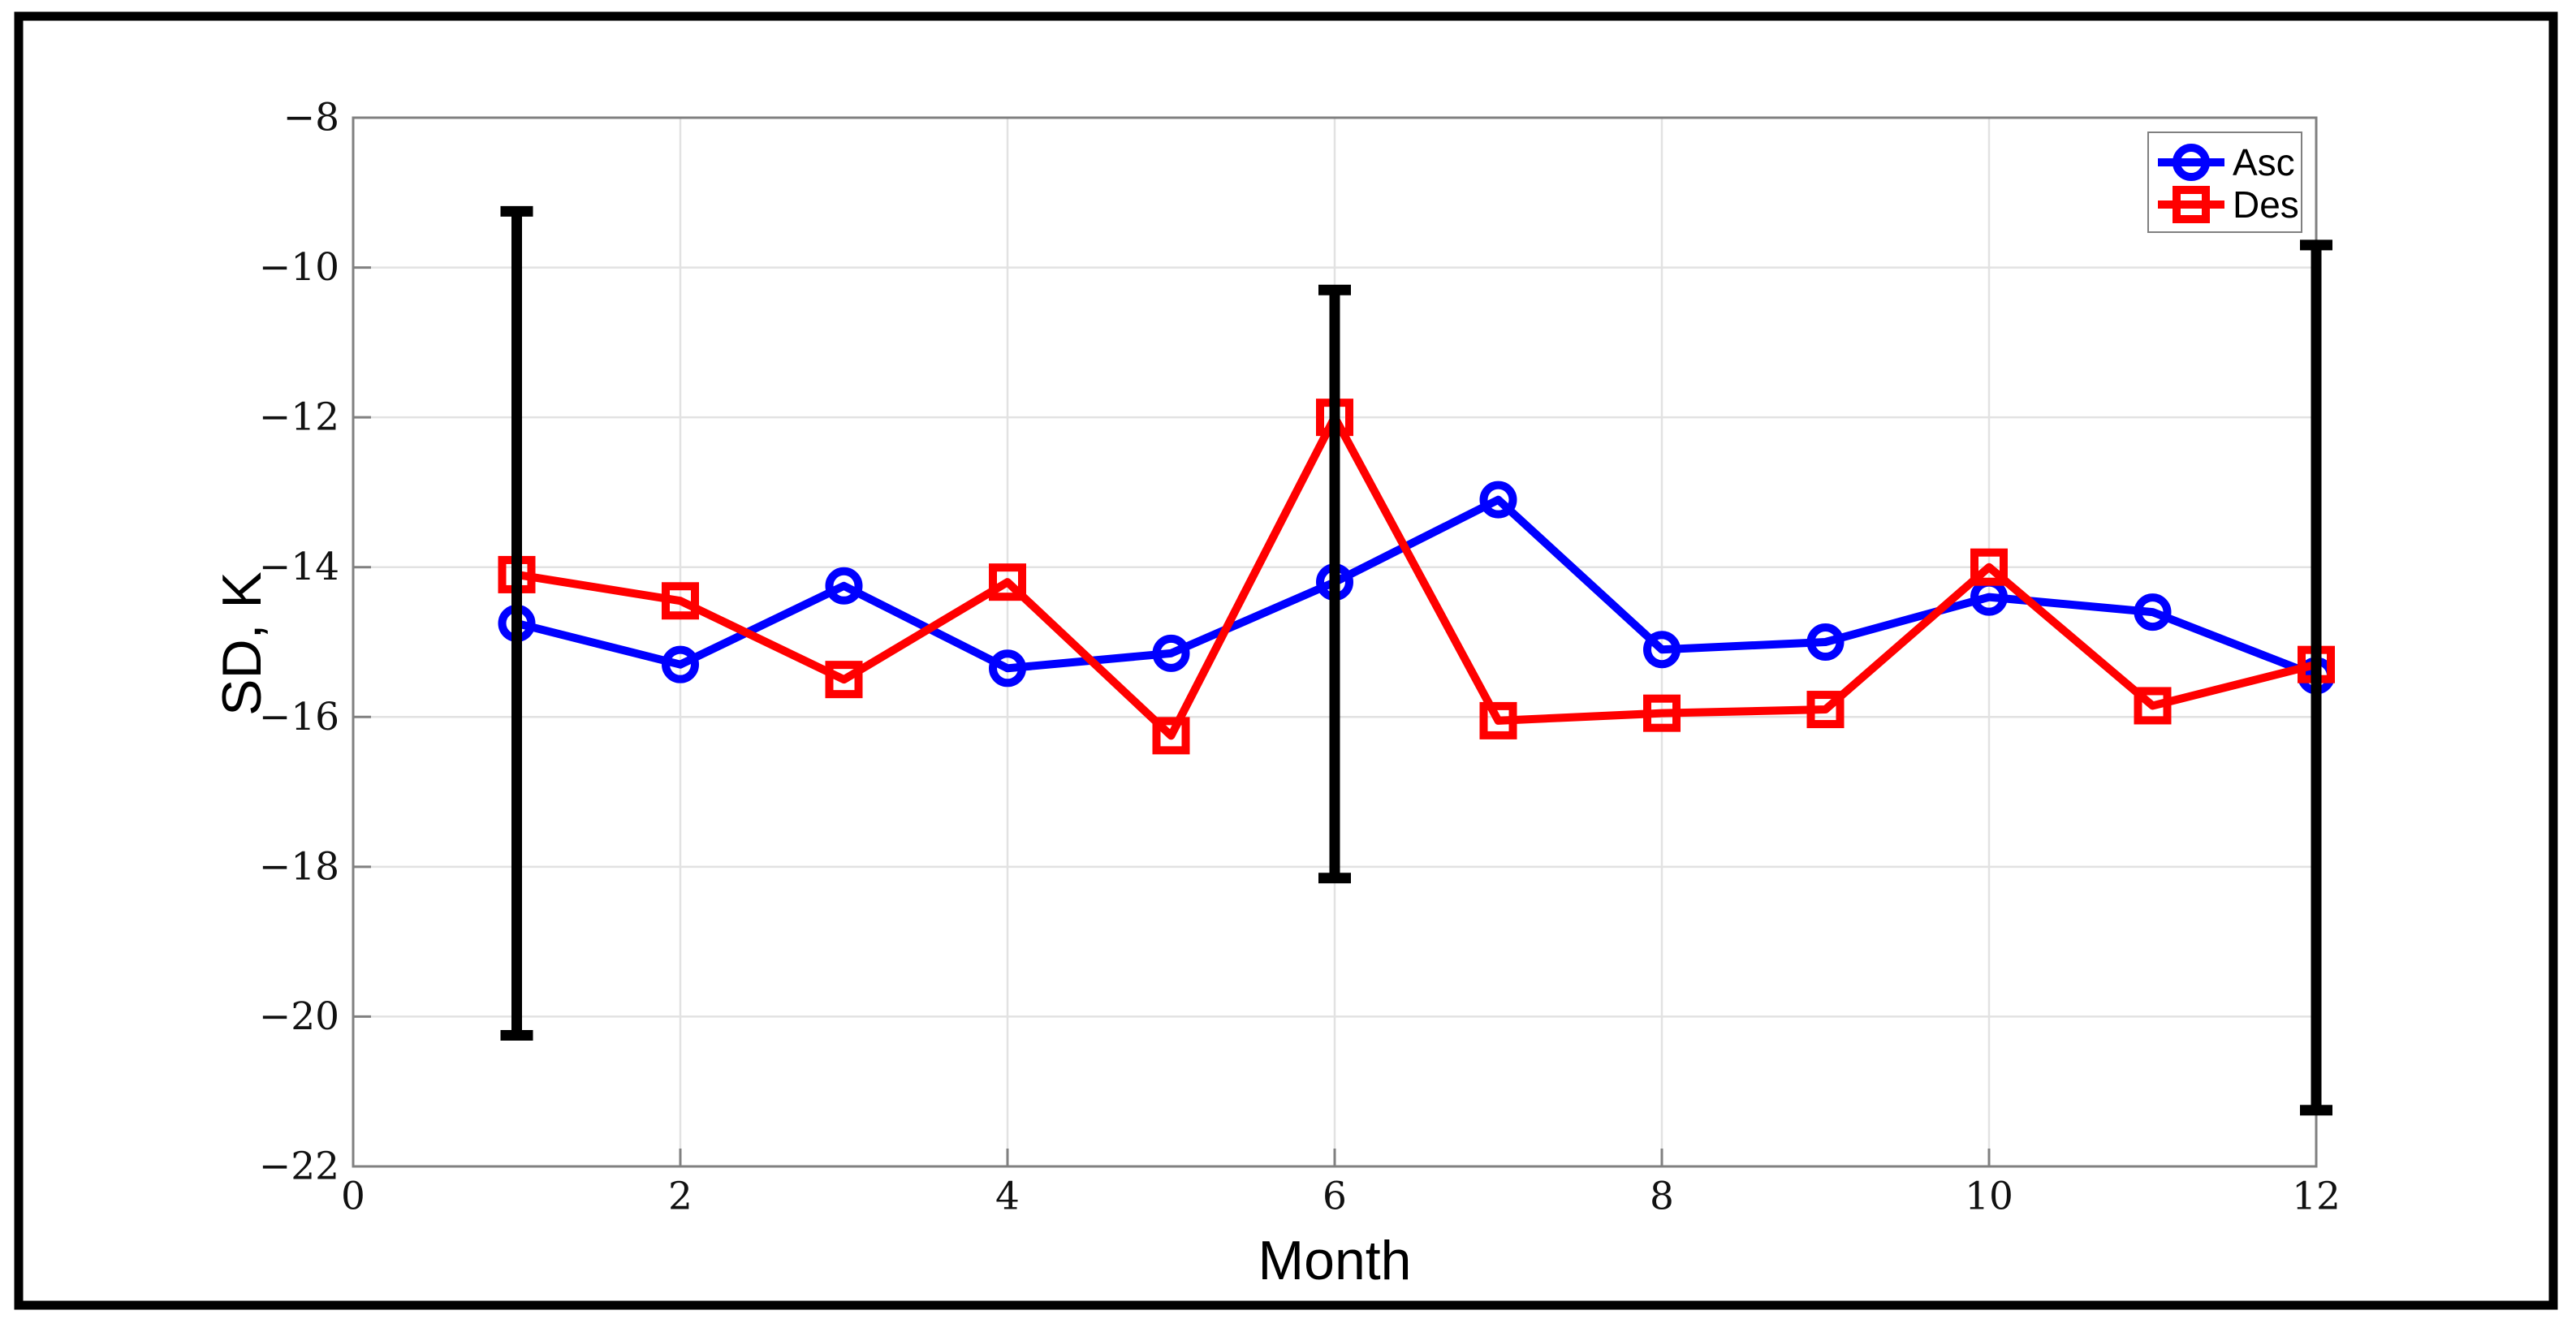 Image resolution: width=2576 pixels, height=1332 pixels. I want to click on legend-entry-des: Des, so click(2228, 204).